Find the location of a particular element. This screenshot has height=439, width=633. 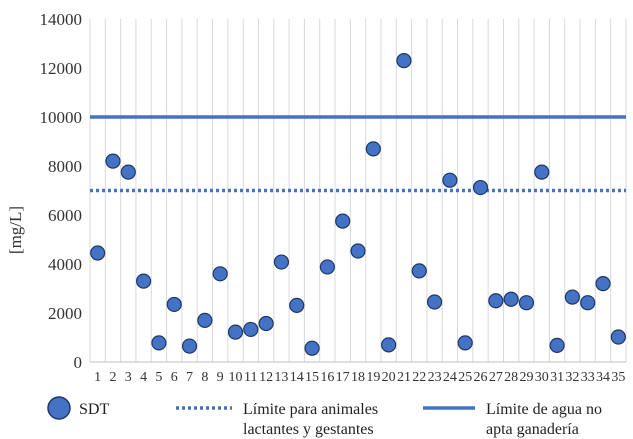

y-tick-label: 6000 is located at coordinates (65, 215).